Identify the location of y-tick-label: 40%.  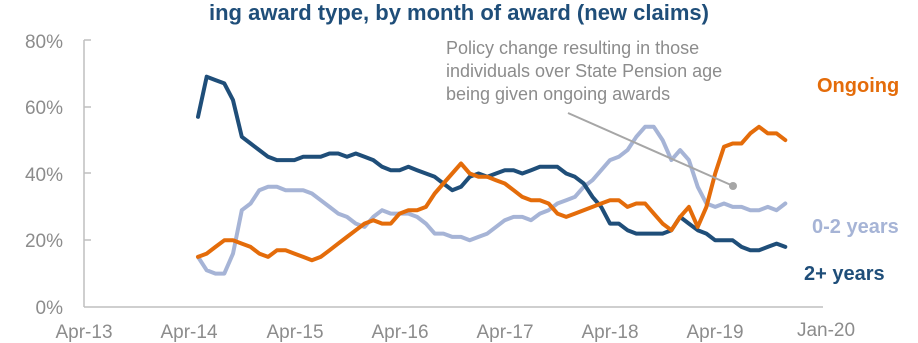
(44, 175).